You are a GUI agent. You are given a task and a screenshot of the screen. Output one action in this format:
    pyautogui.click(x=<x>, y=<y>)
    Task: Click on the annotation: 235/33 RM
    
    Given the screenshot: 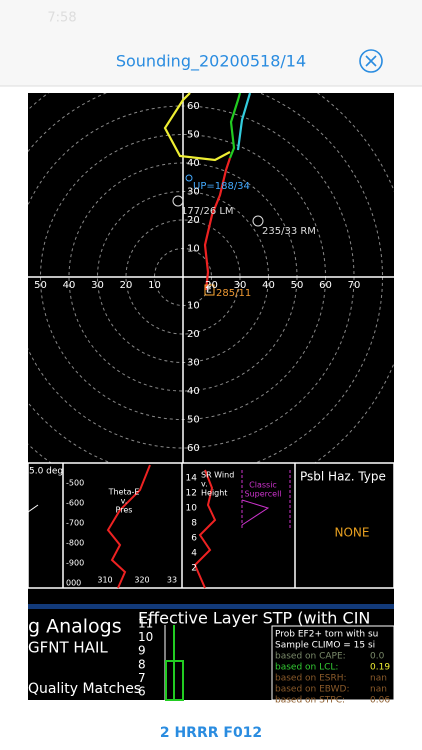 What is the action you would take?
    pyautogui.click(x=289, y=231)
    